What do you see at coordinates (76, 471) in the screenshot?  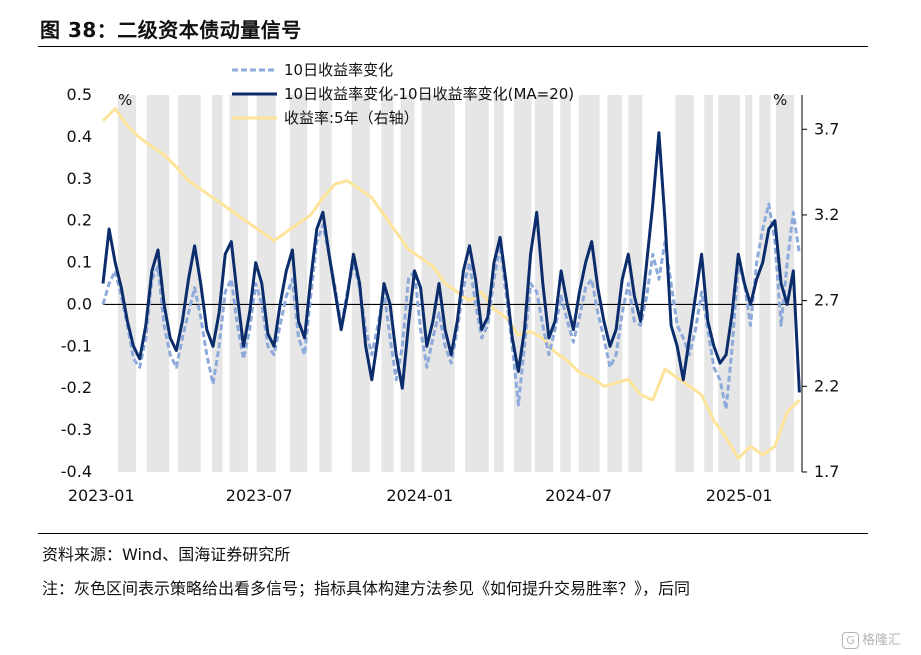 I see `left-tick-label: -0.4` at bounding box center [76, 471].